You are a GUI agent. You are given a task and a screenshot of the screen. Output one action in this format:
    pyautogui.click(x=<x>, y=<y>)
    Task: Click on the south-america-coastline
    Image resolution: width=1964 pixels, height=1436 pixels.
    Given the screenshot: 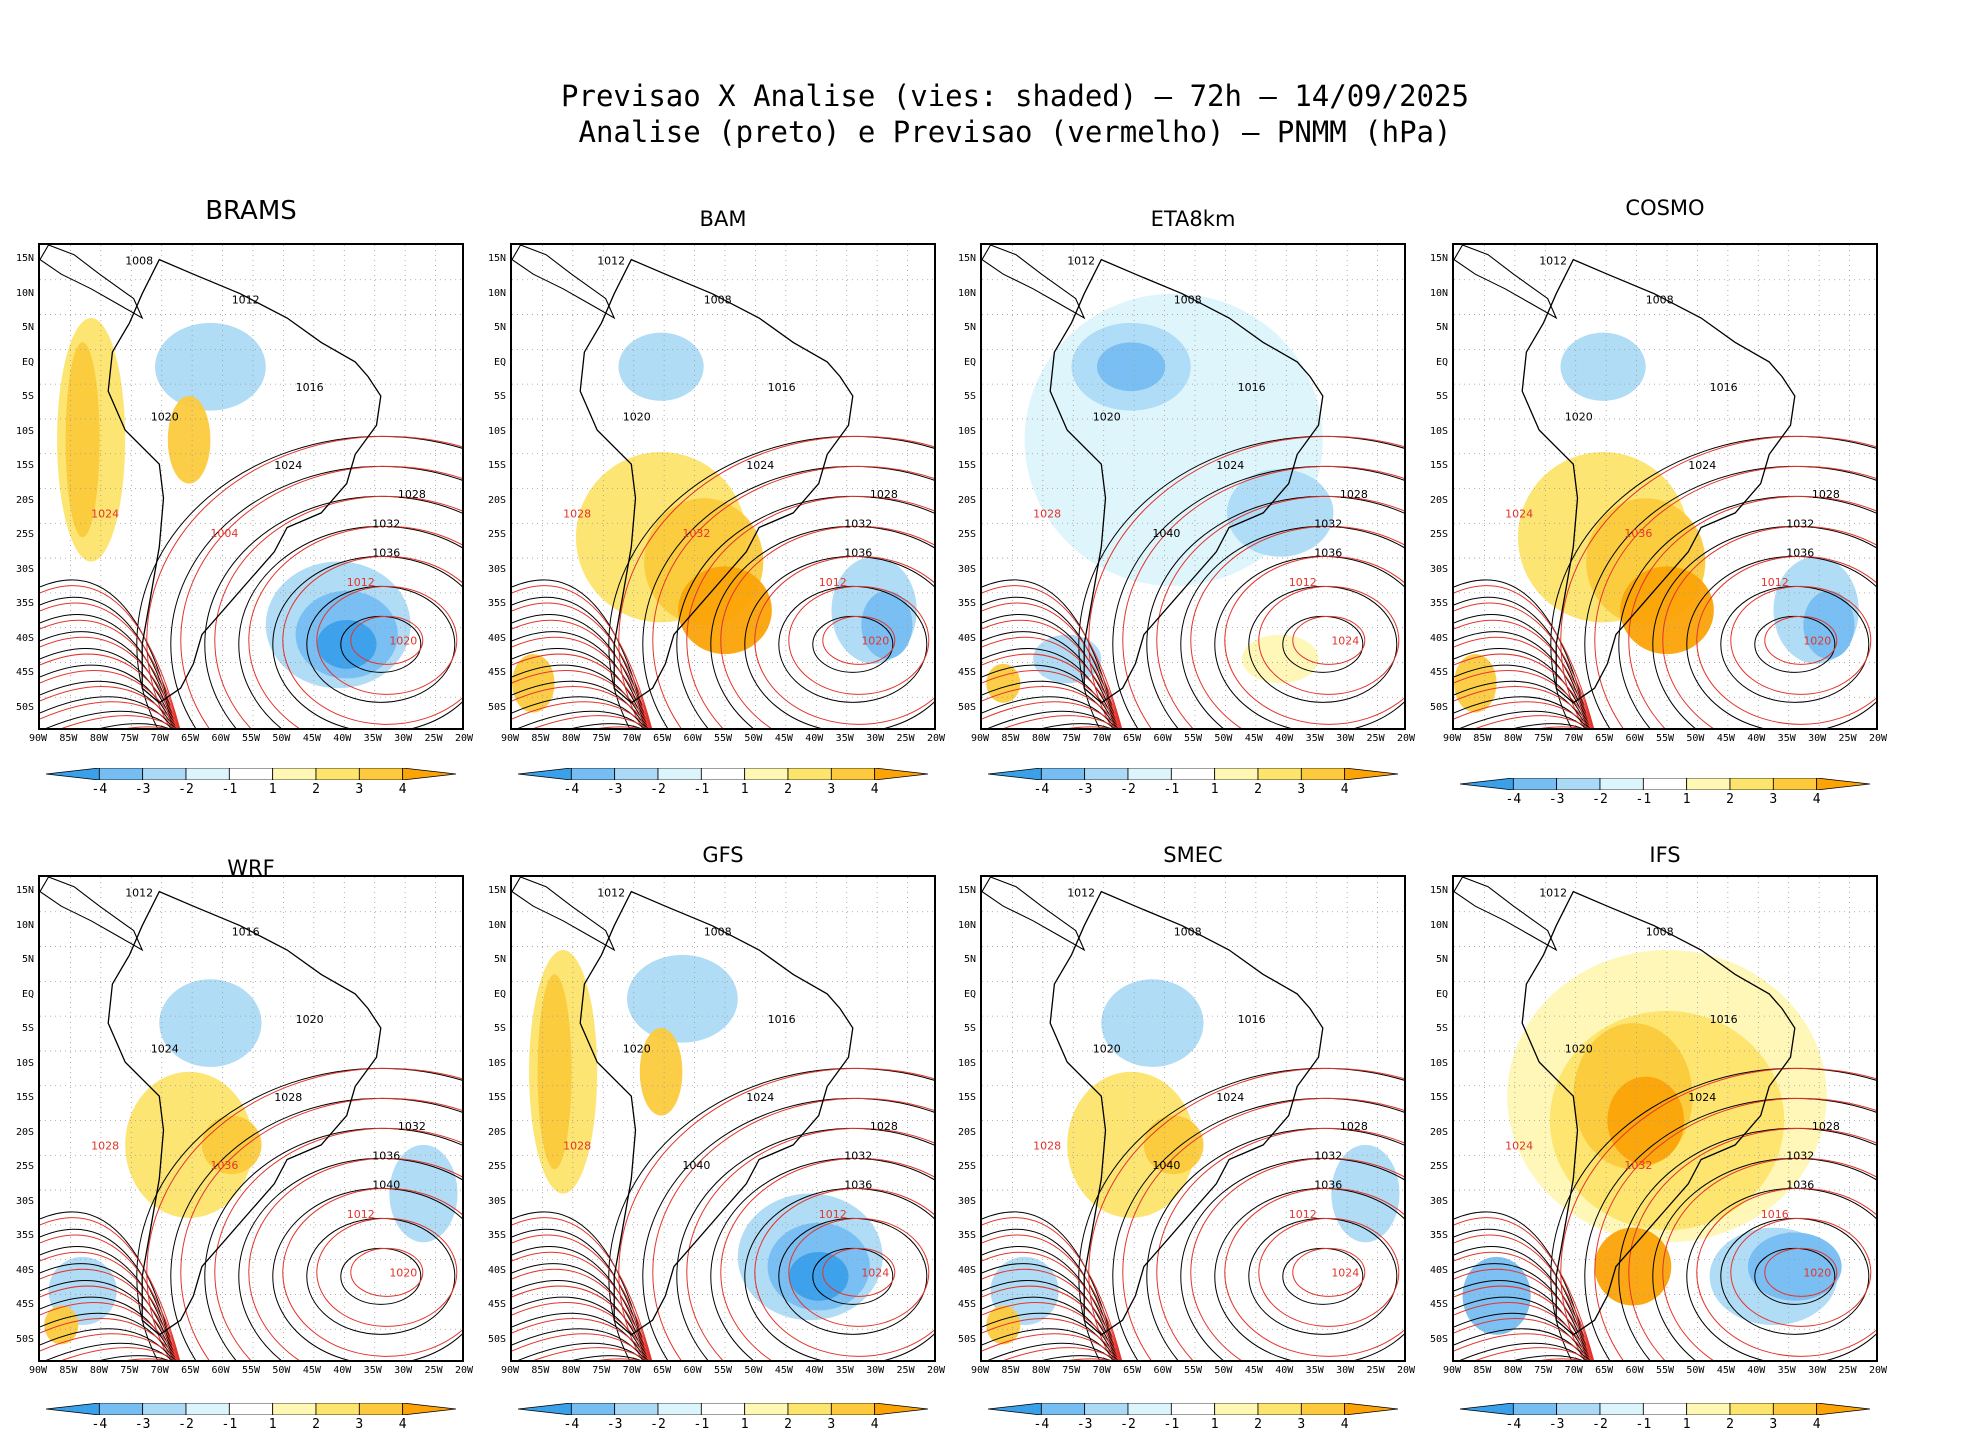 What is the action you would take?
    pyautogui.click(x=716, y=481)
    